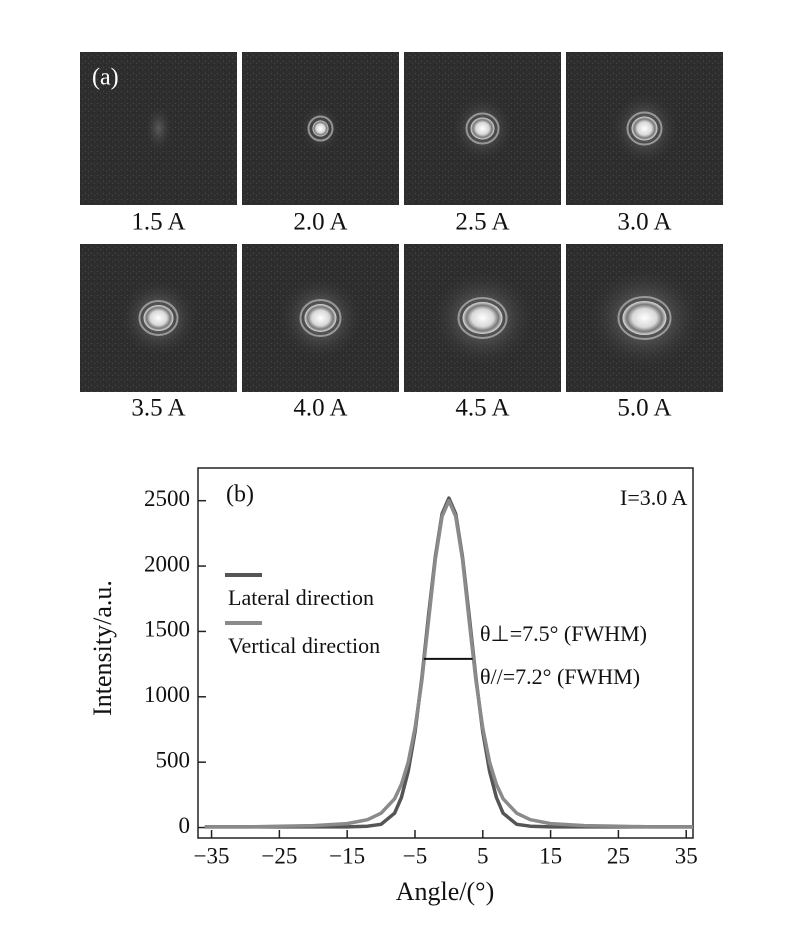 This screenshot has height=927, width=800. I want to click on legend-label: Vertical direction, so click(304, 645).